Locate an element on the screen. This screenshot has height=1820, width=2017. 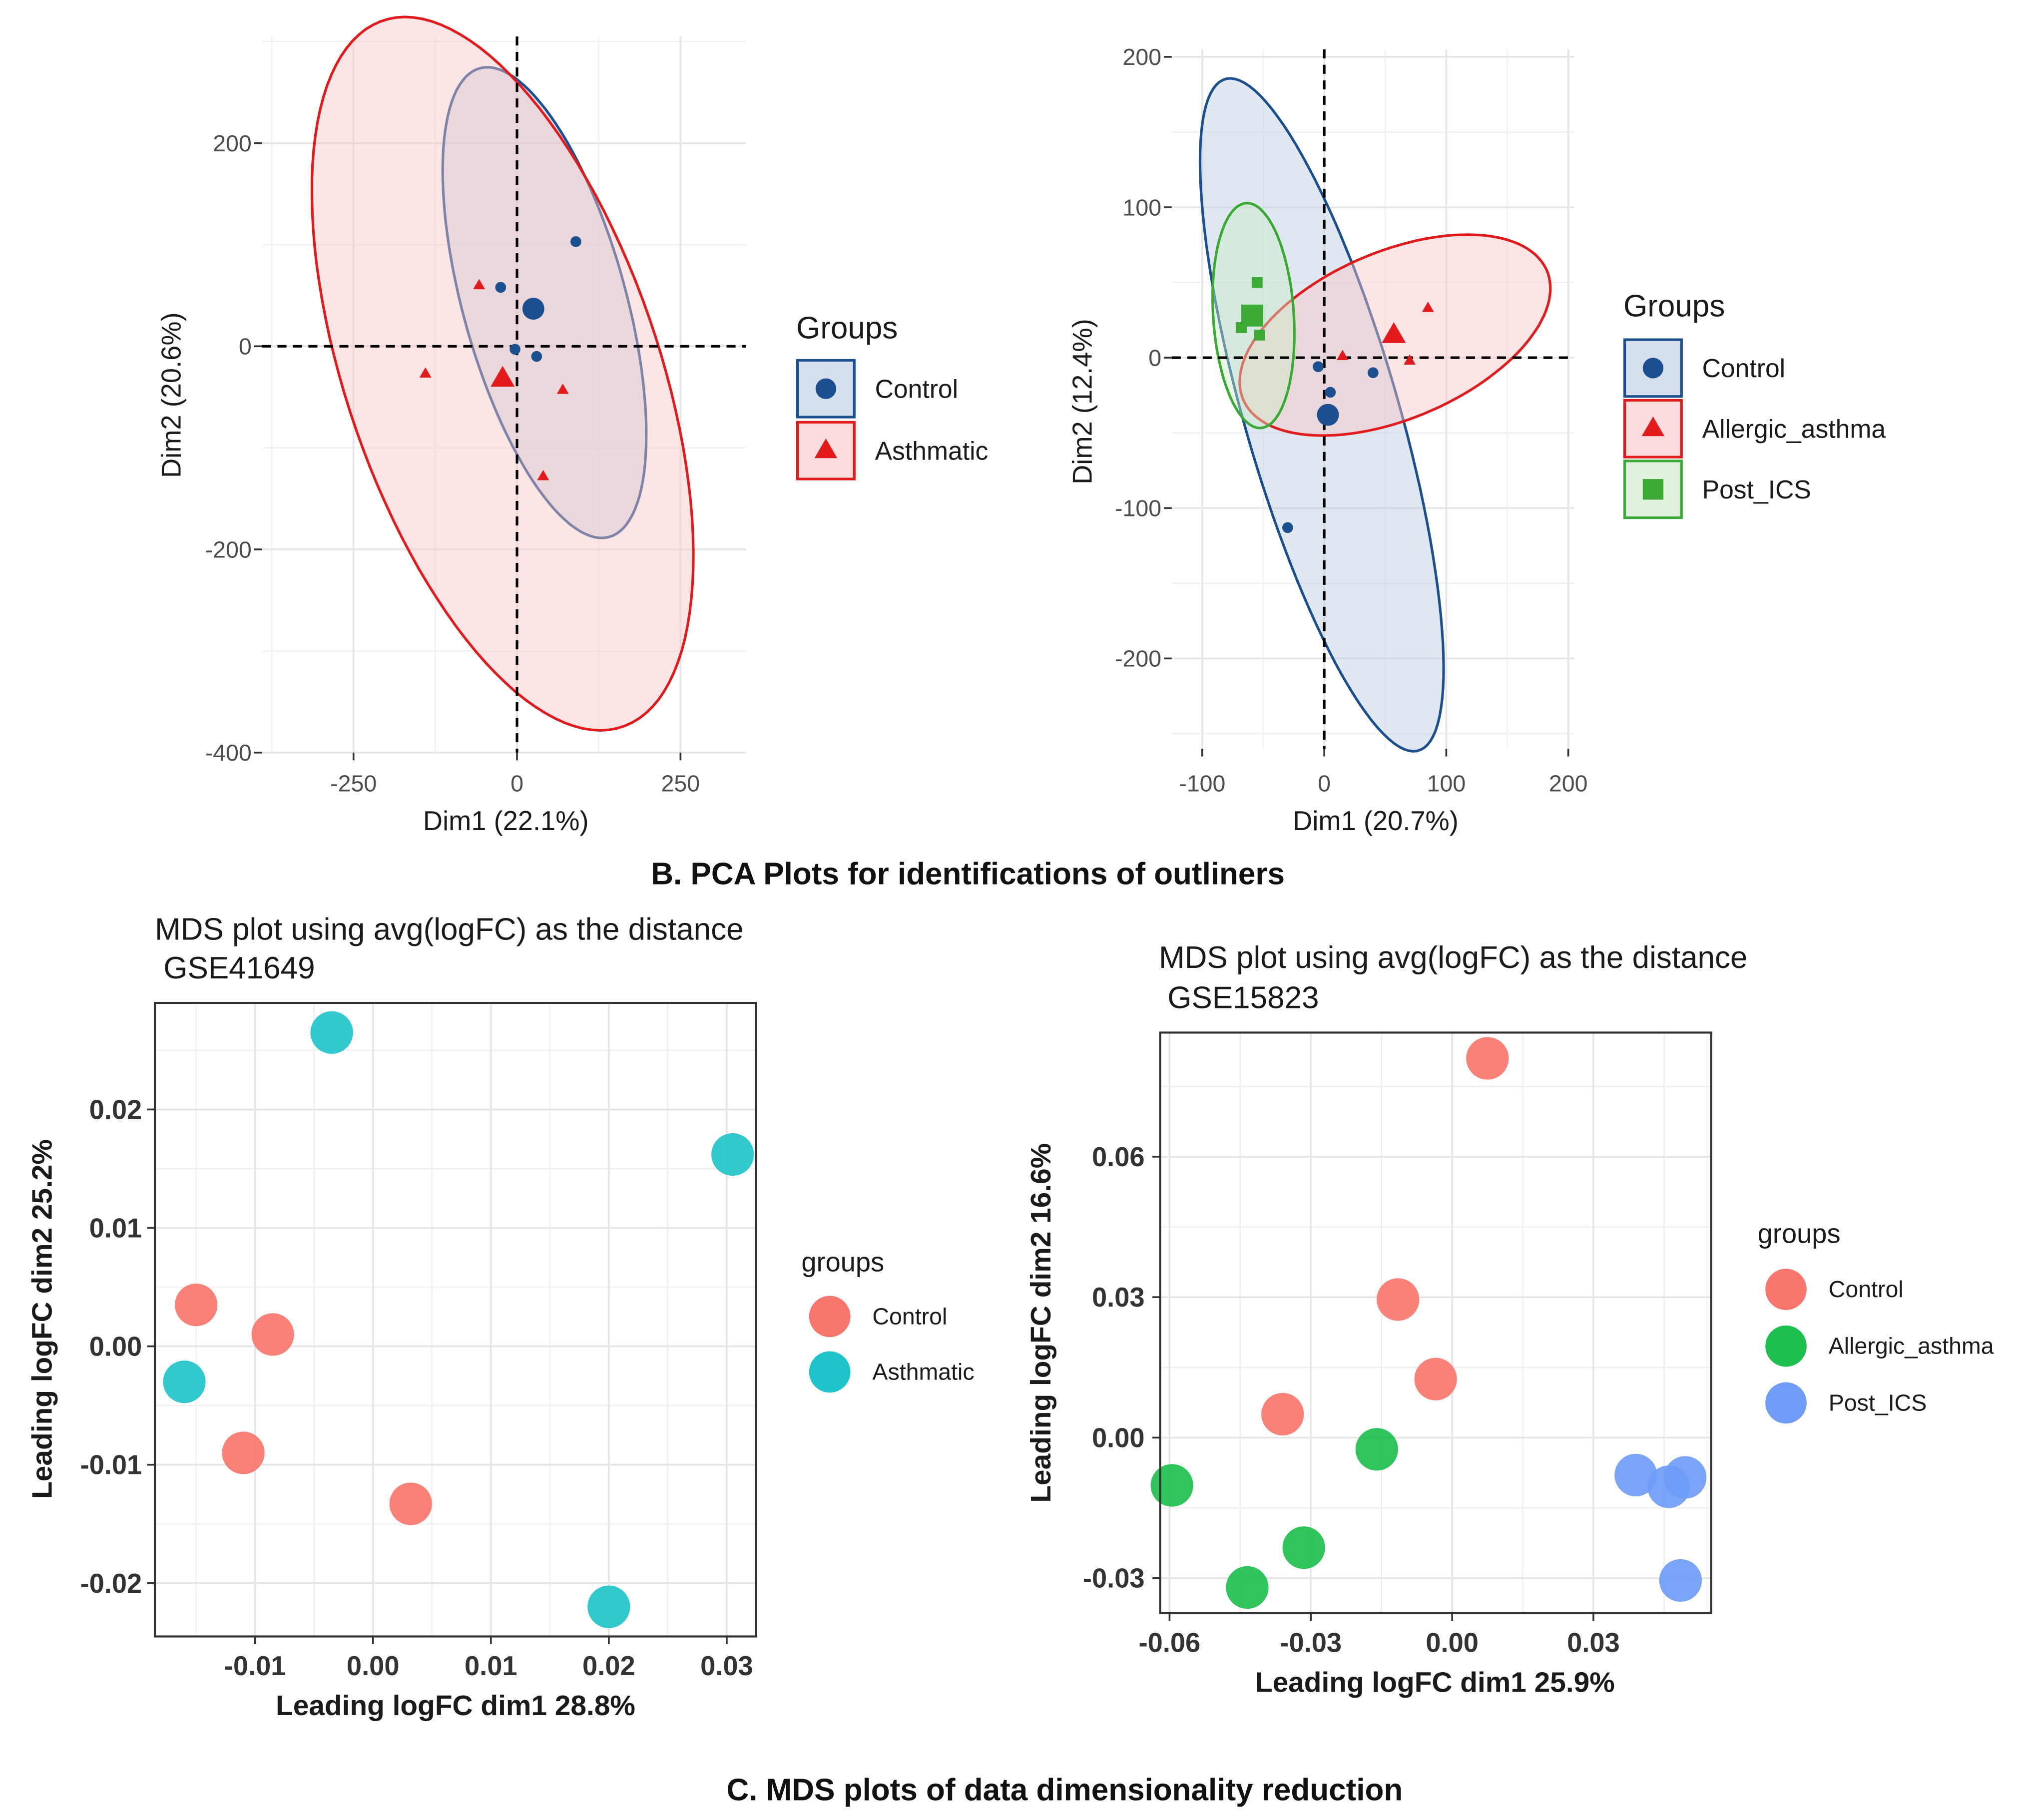
pca1-points is located at coordinates (500, 358).